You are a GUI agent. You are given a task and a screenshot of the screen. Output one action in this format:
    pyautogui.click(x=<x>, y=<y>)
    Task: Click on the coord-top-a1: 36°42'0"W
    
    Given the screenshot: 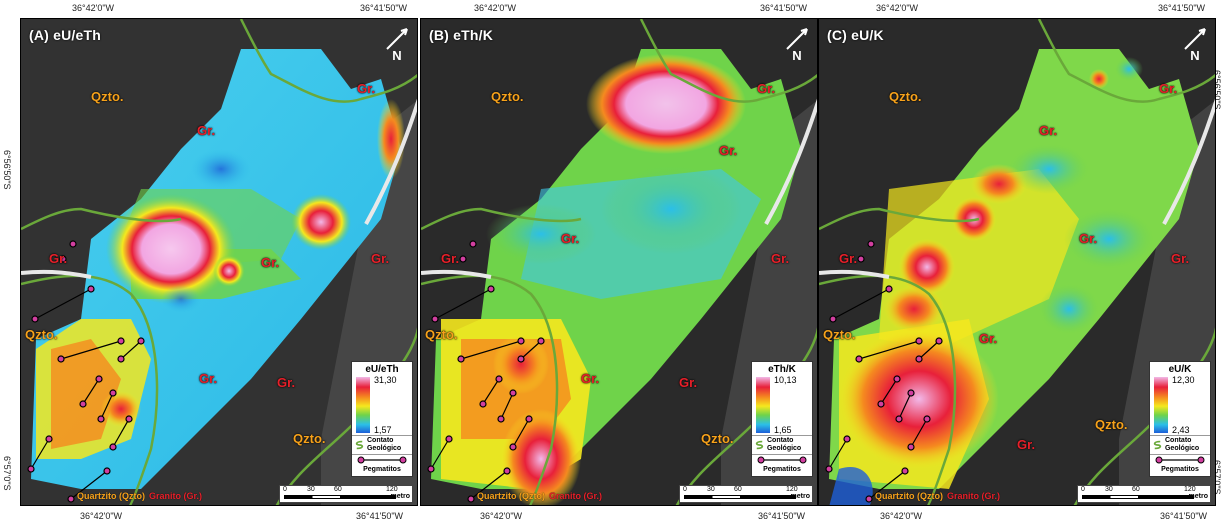 What is the action you would take?
    pyautogui.click(x=93, y=8)
    